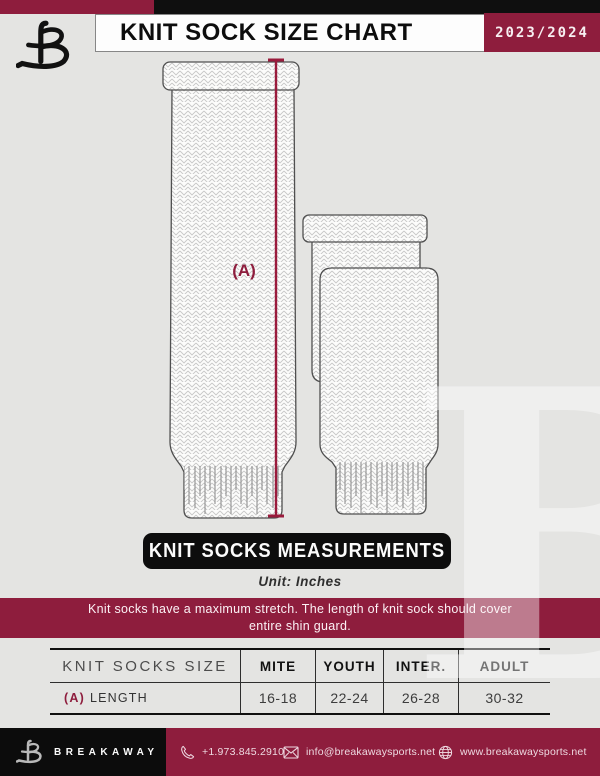  Describe the element at coordinates (420, 666) in the screenshot. I see `col-header-inter: INTER.` at that location.